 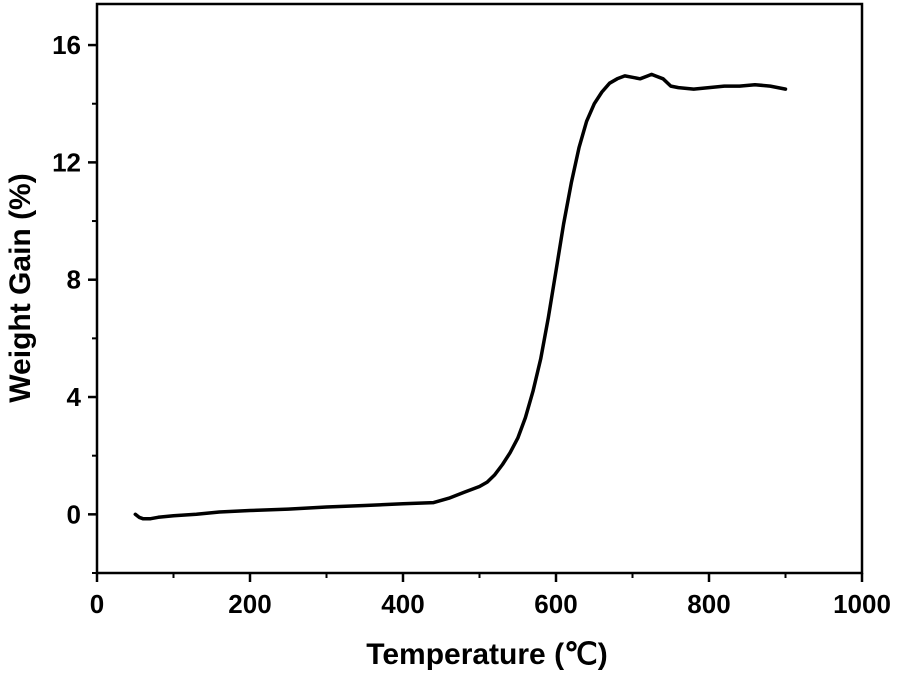 What do you see at coordinates (20, 287) in the screenshot?
I see `y-axis-title: Weight Gain (%)` at bounding box center [20, 287].